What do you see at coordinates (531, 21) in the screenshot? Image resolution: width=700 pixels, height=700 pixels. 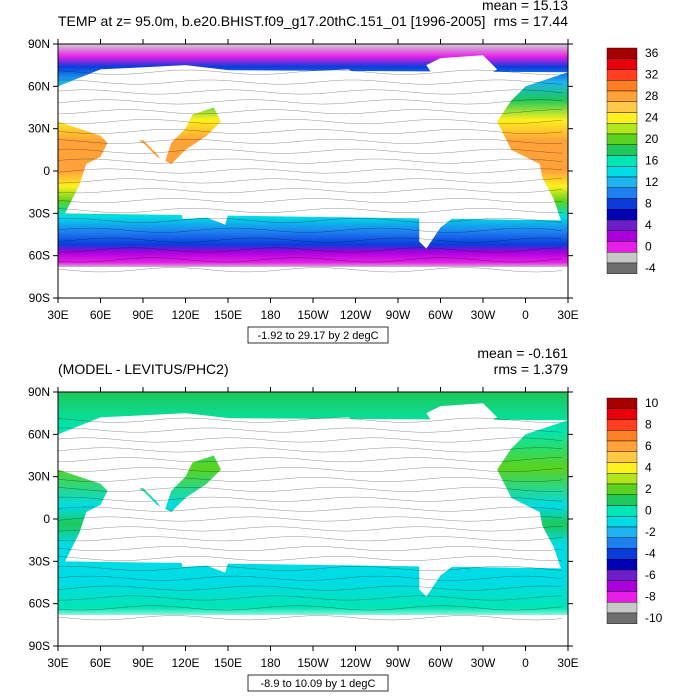 I see `stat-rms: rms = 17.44` at bounding box center [531, 21].